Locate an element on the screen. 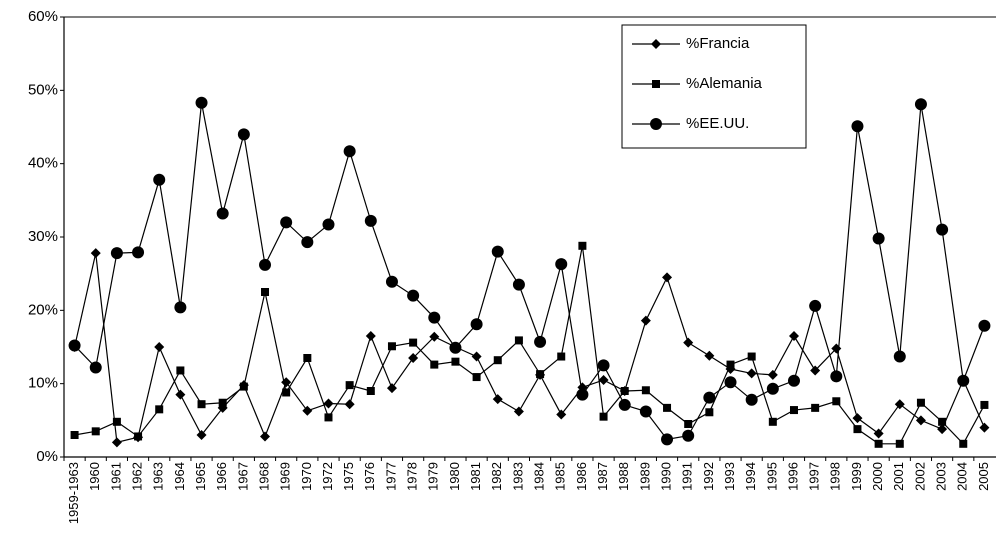  x-tick-label: 1980 is located at coordinates (454, 476).